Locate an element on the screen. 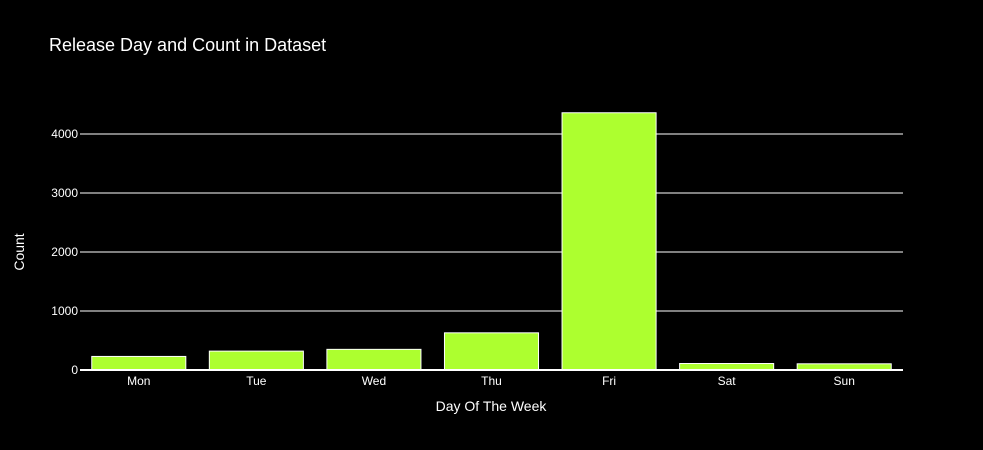  bar-wed is located at coordinates (374, 359).